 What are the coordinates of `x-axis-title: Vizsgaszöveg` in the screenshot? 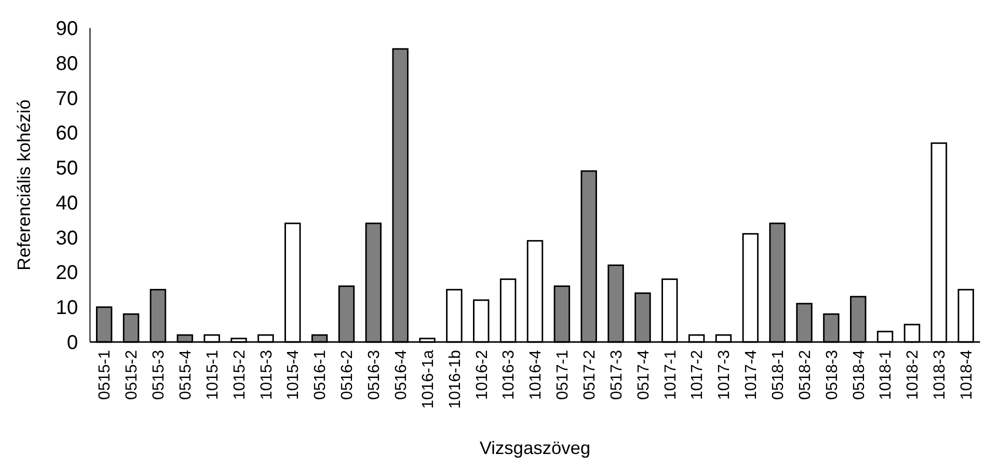 It's located at (535, 448).